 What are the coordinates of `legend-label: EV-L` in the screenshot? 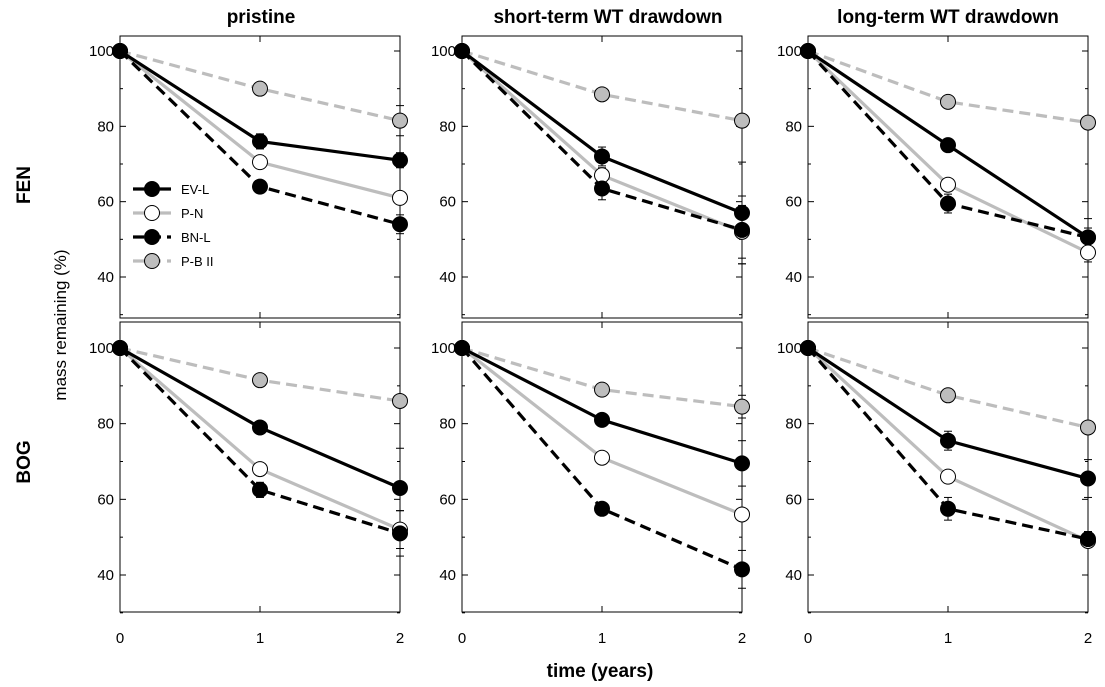 It's located at (195, 189).